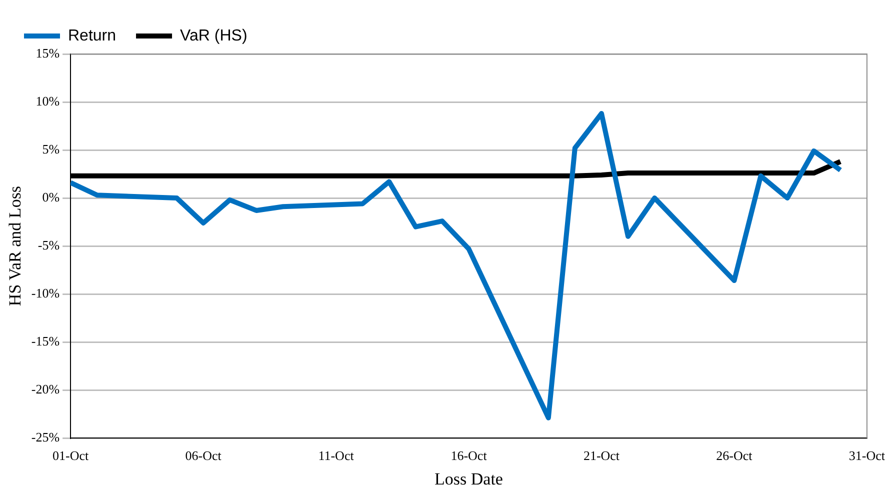 The image size is (888, 492). Describe the element at coordinates (51, 196) in the screenshot. I see `y-tick-label: 0%` at that location.